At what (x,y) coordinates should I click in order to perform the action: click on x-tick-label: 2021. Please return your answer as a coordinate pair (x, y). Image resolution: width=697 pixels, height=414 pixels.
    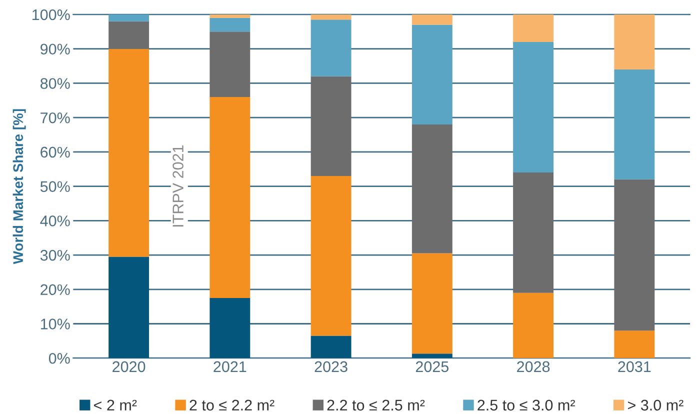
    Looking at the image, I should click on (230, 366).